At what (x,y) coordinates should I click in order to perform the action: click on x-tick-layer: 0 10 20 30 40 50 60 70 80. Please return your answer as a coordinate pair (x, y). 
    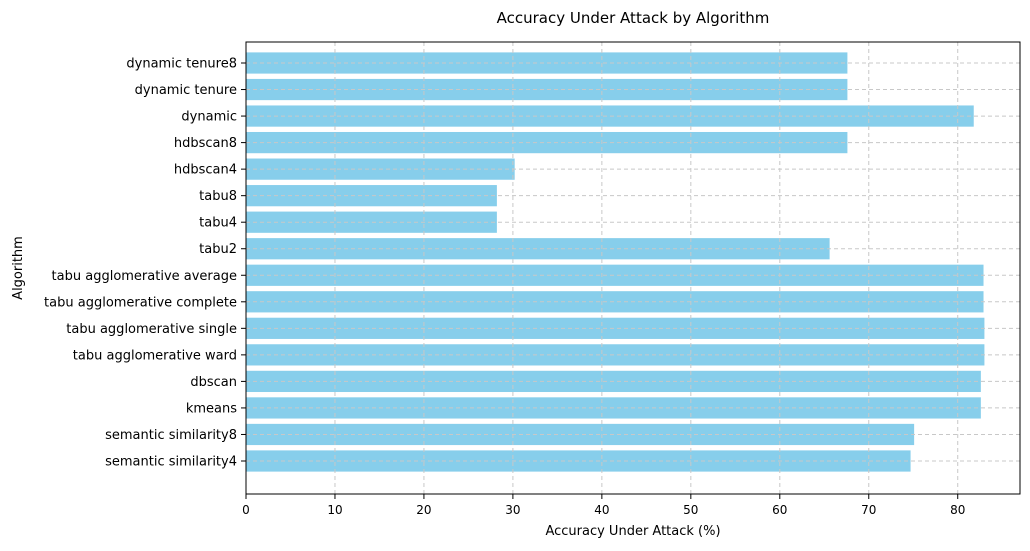
    Looking at the image, I should click on (603, 505).